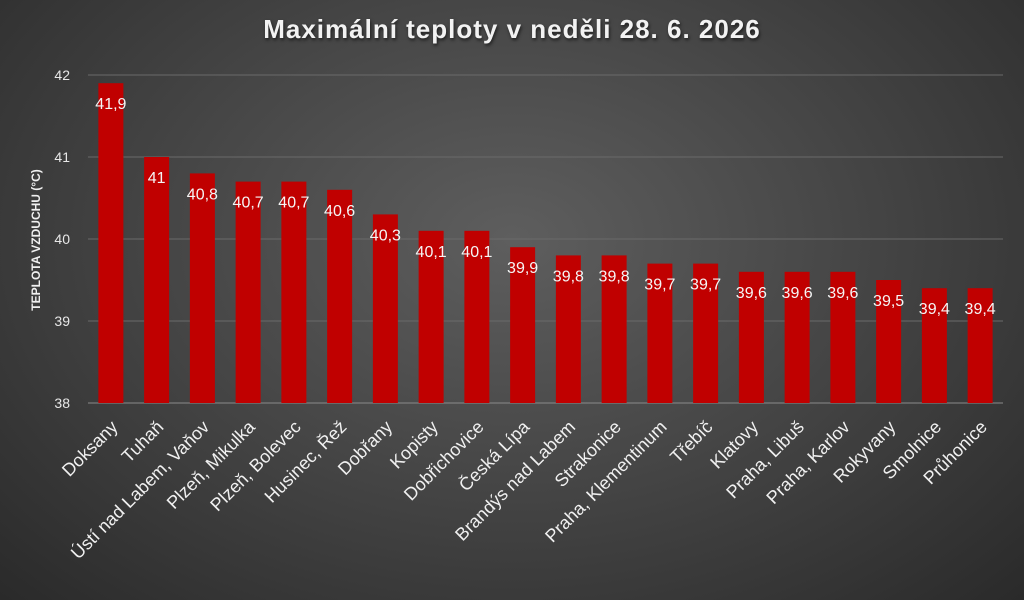  Describe the element at coordinates (36, 239) in the screenshot. I see `y-axis-title: TEPLOTA VZDUCHU (°C)` at that location.